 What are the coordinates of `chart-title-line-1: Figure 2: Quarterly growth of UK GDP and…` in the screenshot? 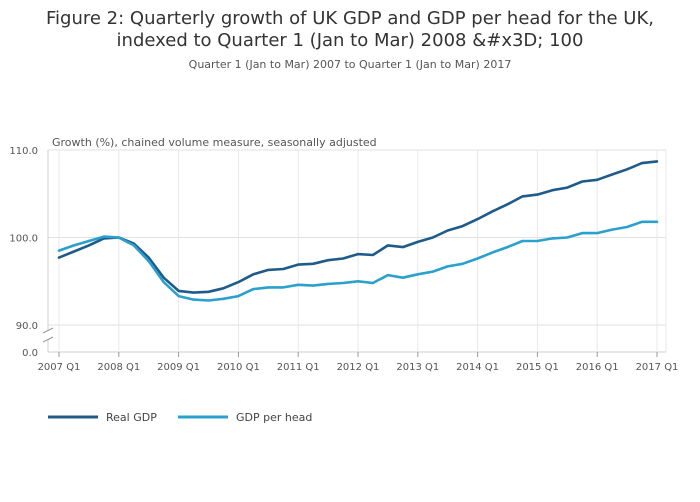 It's located at (350, 18).